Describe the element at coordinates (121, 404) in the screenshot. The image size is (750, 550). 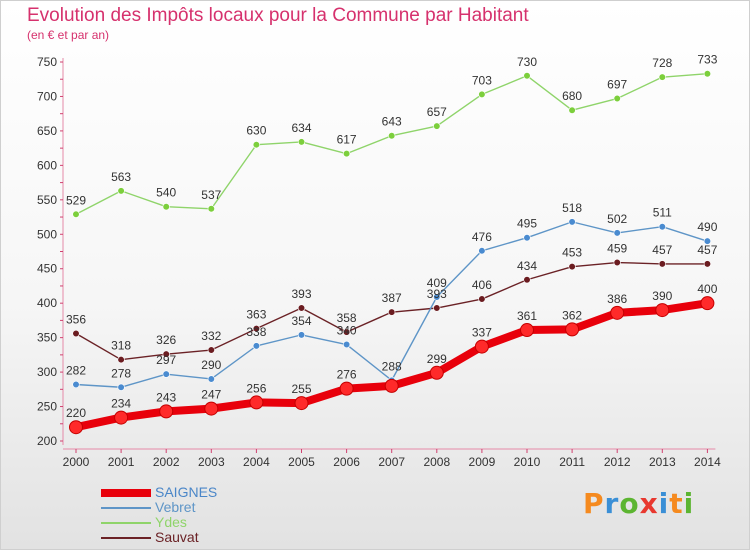
I see `data-label: 234` at that location.